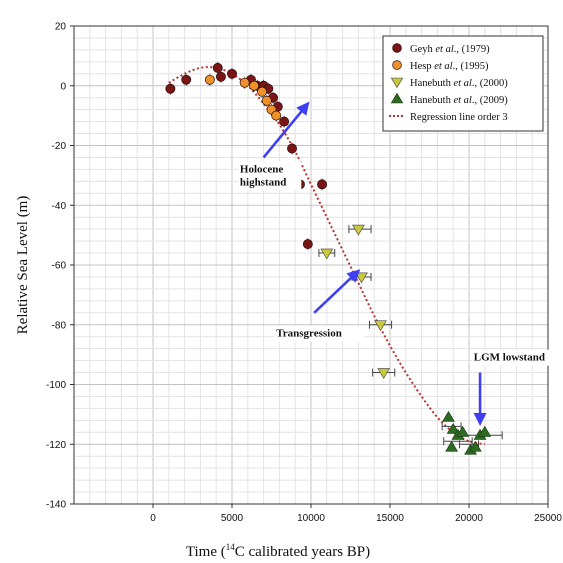  Describe the element at coordinates (59, 146) in the screenshot. I see `y-tick-label: -20` at that location.